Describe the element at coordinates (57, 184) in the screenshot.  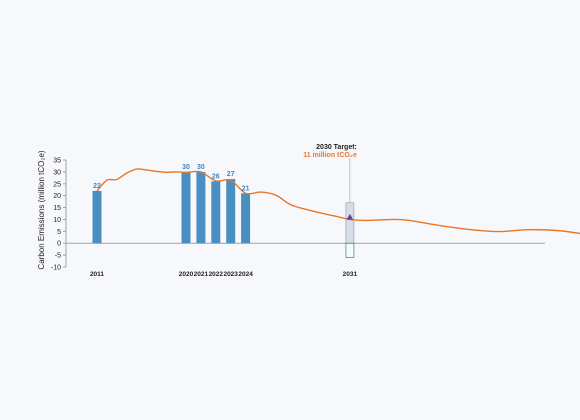
I see `y-tick-label: 25` at that location.